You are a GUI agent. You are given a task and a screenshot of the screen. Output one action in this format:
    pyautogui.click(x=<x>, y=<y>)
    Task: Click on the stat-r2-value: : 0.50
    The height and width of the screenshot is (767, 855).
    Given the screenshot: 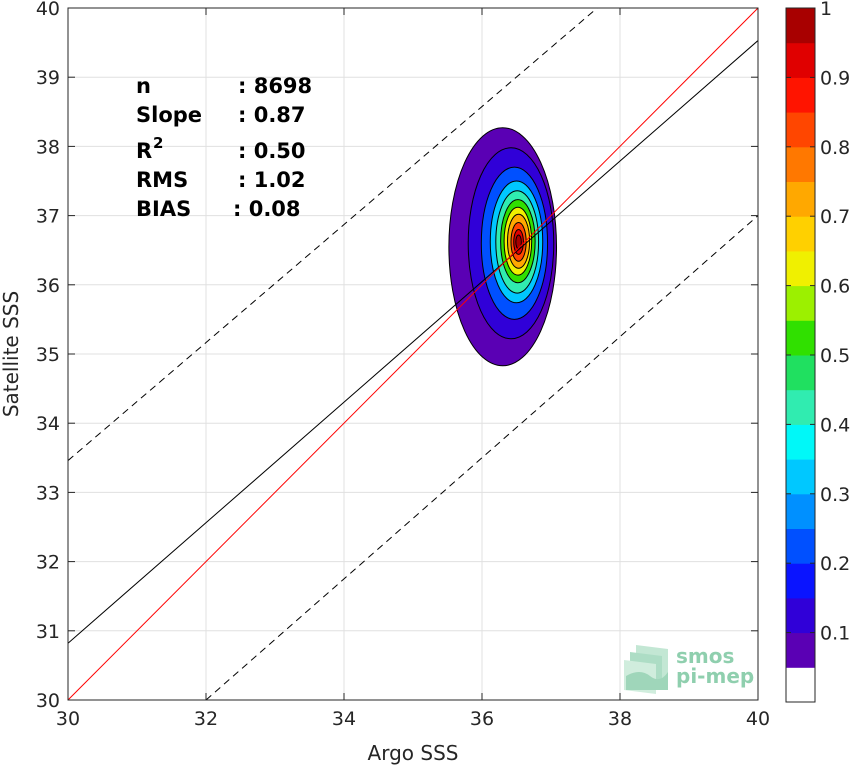 What is the action you would take?
    pyautogui.click(x=272, y=151)
    